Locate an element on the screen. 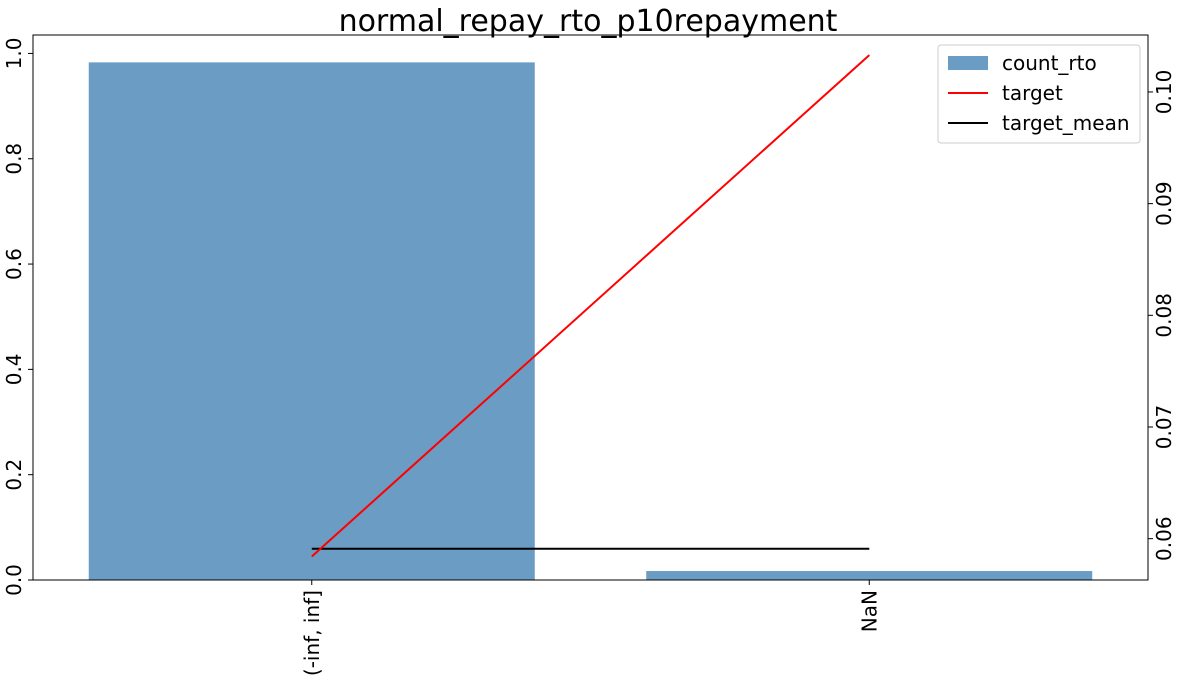 The height and width of the screenshot is (681, 1182). chart-title: normal_repay_rto_p10repayment is located at coordinates (588, 21).